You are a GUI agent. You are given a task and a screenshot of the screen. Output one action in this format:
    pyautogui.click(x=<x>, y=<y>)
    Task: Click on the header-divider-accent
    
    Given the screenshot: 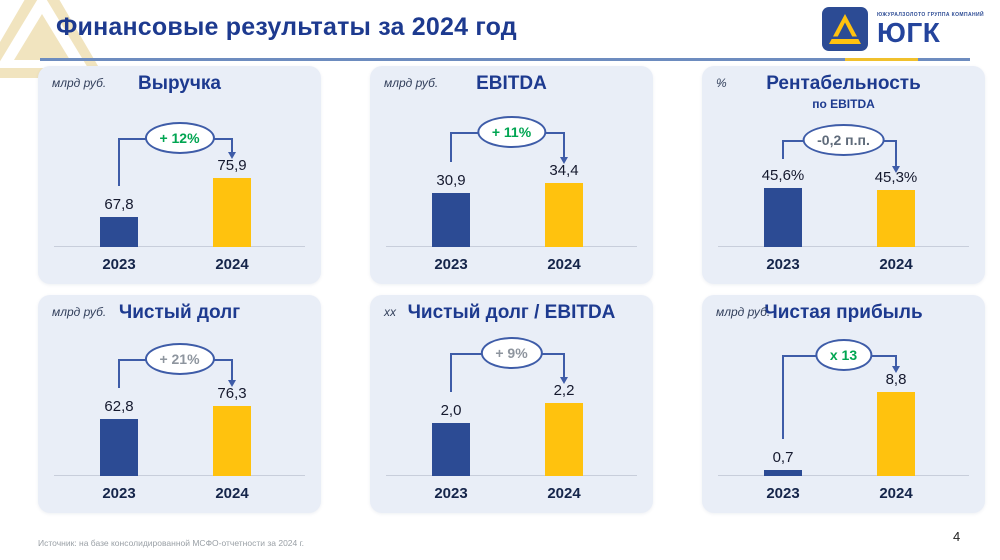 What is the action you would take?
    pyautogui.click(x=881, y=59)
    